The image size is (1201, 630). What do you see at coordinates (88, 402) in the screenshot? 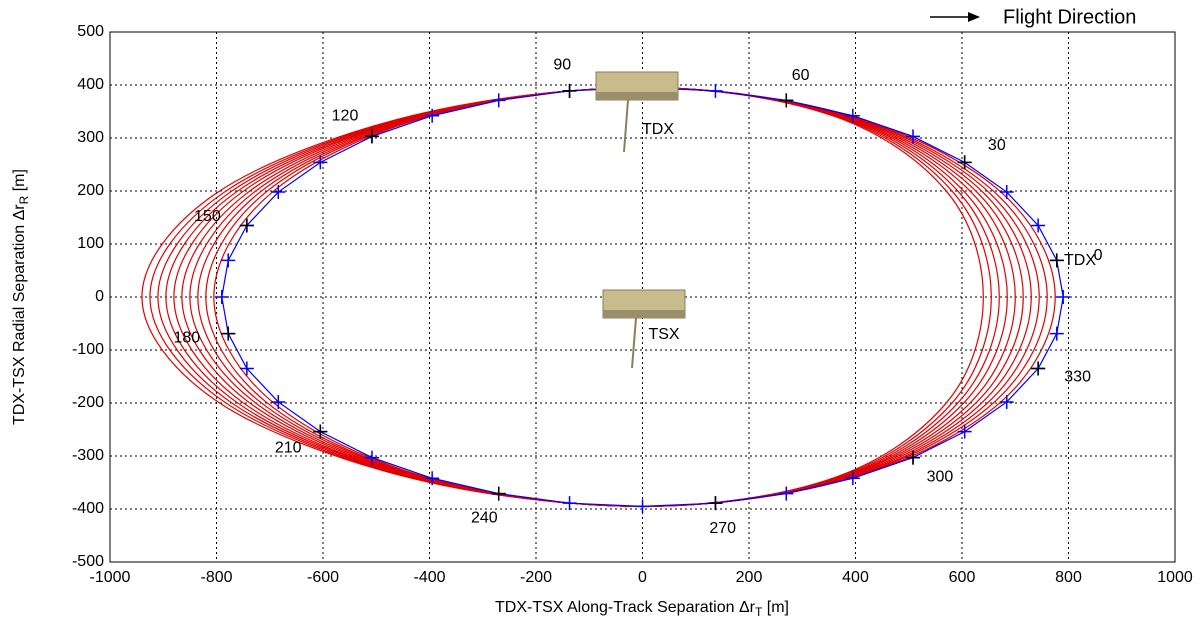
I see `y-tick-label: -200` at bounding box center [88, 402].